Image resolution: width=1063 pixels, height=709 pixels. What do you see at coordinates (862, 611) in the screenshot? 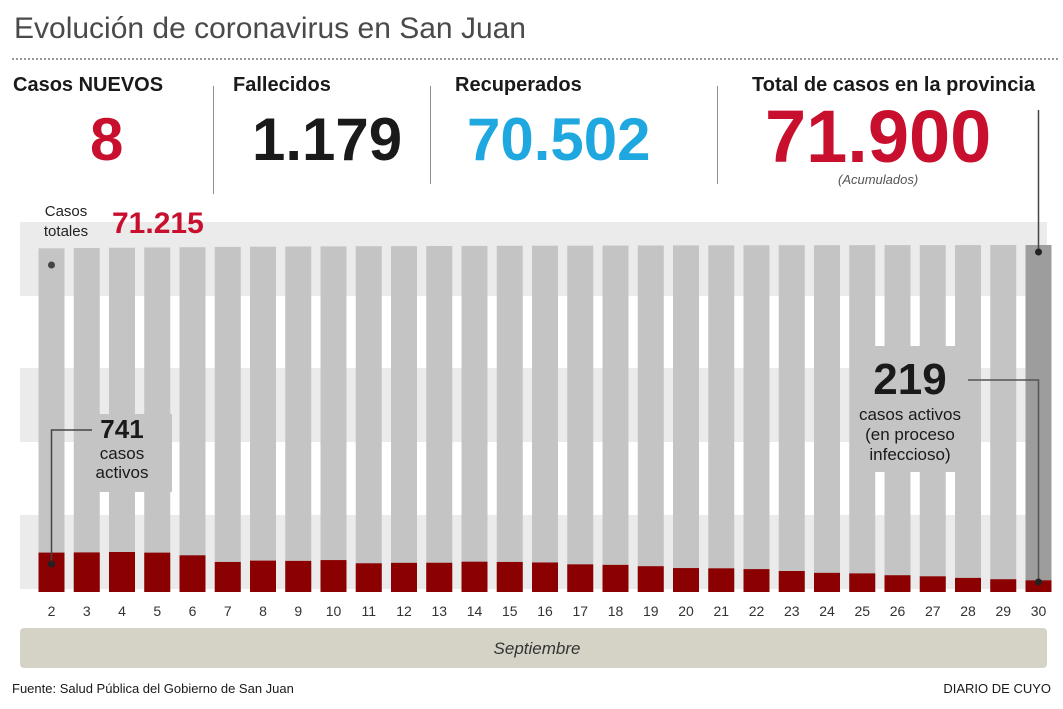
I see `x-tick-label: 25` at bounding box center [862, 611].